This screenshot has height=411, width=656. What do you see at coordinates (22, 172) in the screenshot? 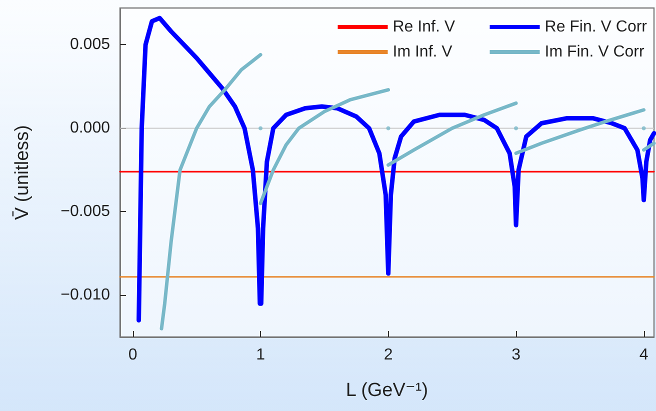
I see `y-axis-title: V̄ (unitless)` at bounding box center [22, 172].